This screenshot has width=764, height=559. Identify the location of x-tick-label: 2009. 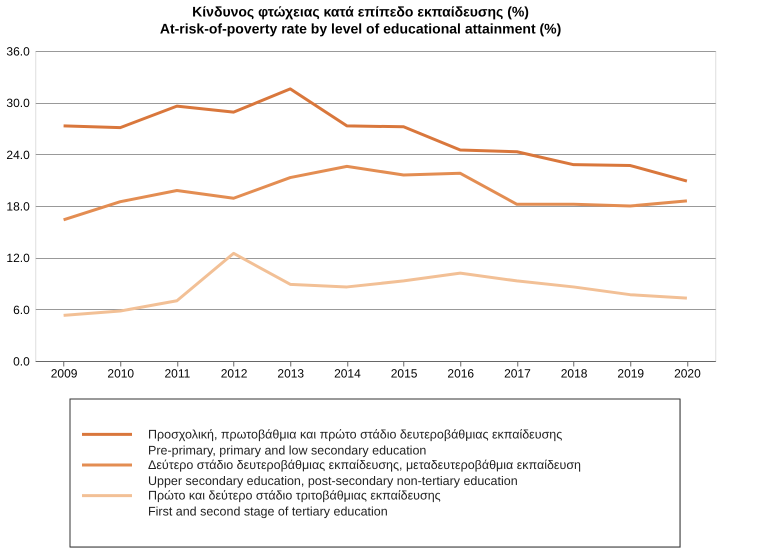
(64, 373).